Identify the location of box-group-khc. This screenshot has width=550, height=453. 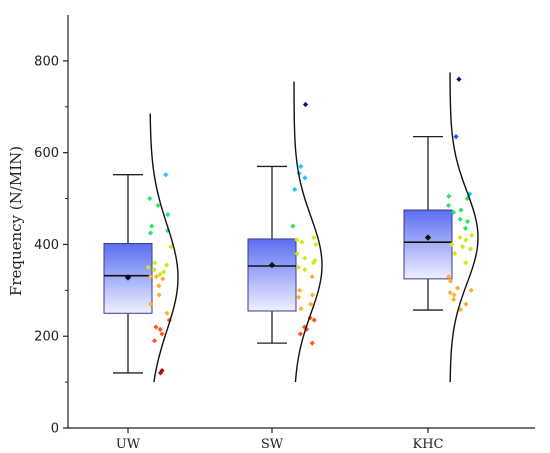
(441, 227).